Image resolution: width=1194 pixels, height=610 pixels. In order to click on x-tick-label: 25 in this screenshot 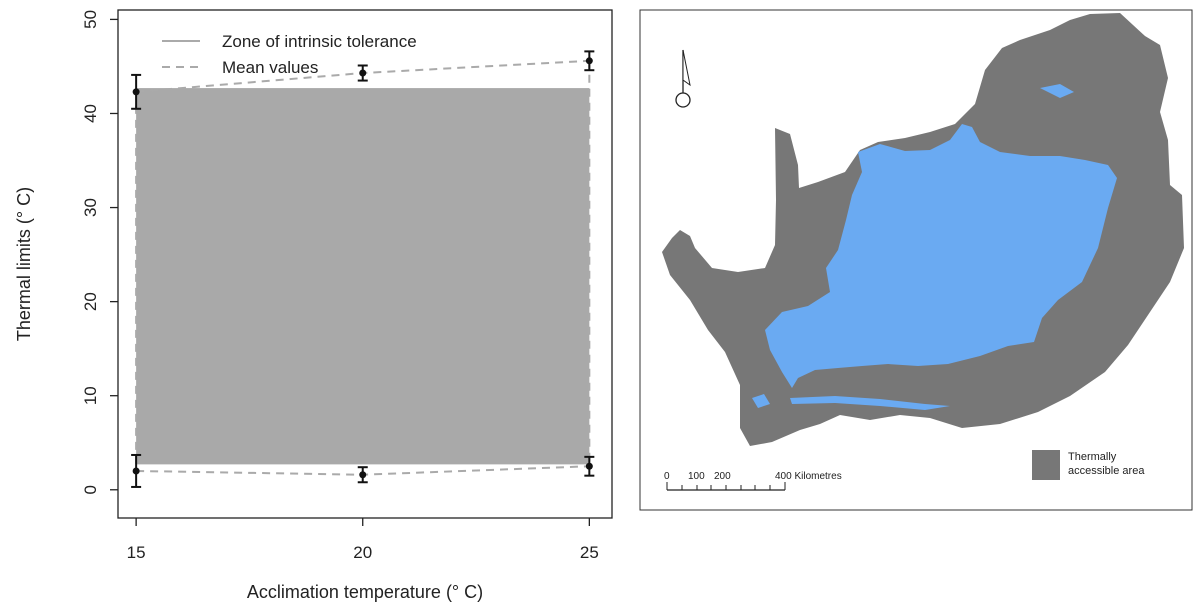, I will do `click(589, 552)`.